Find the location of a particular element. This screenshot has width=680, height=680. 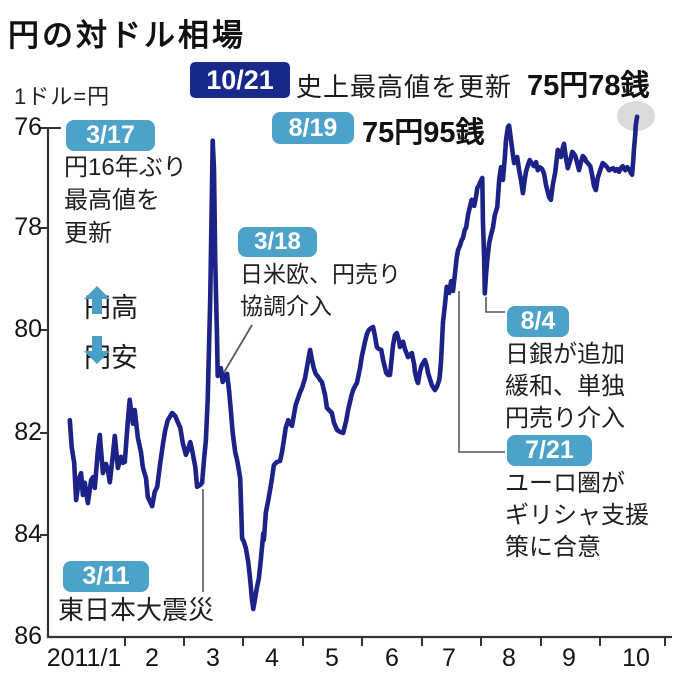

annotation-aug4: 日銀が追加 緩和、単独 円売り介入 is located at coordinates (565, 386).